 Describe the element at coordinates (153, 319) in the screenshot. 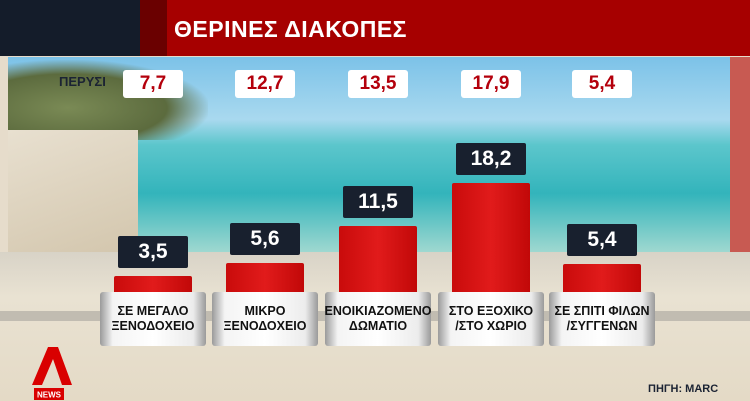

I see `category-label: ΣΕ ΜΕΓΑΛΟ ΞΕΝΟΔΟΧΕΙΟ` at that location.